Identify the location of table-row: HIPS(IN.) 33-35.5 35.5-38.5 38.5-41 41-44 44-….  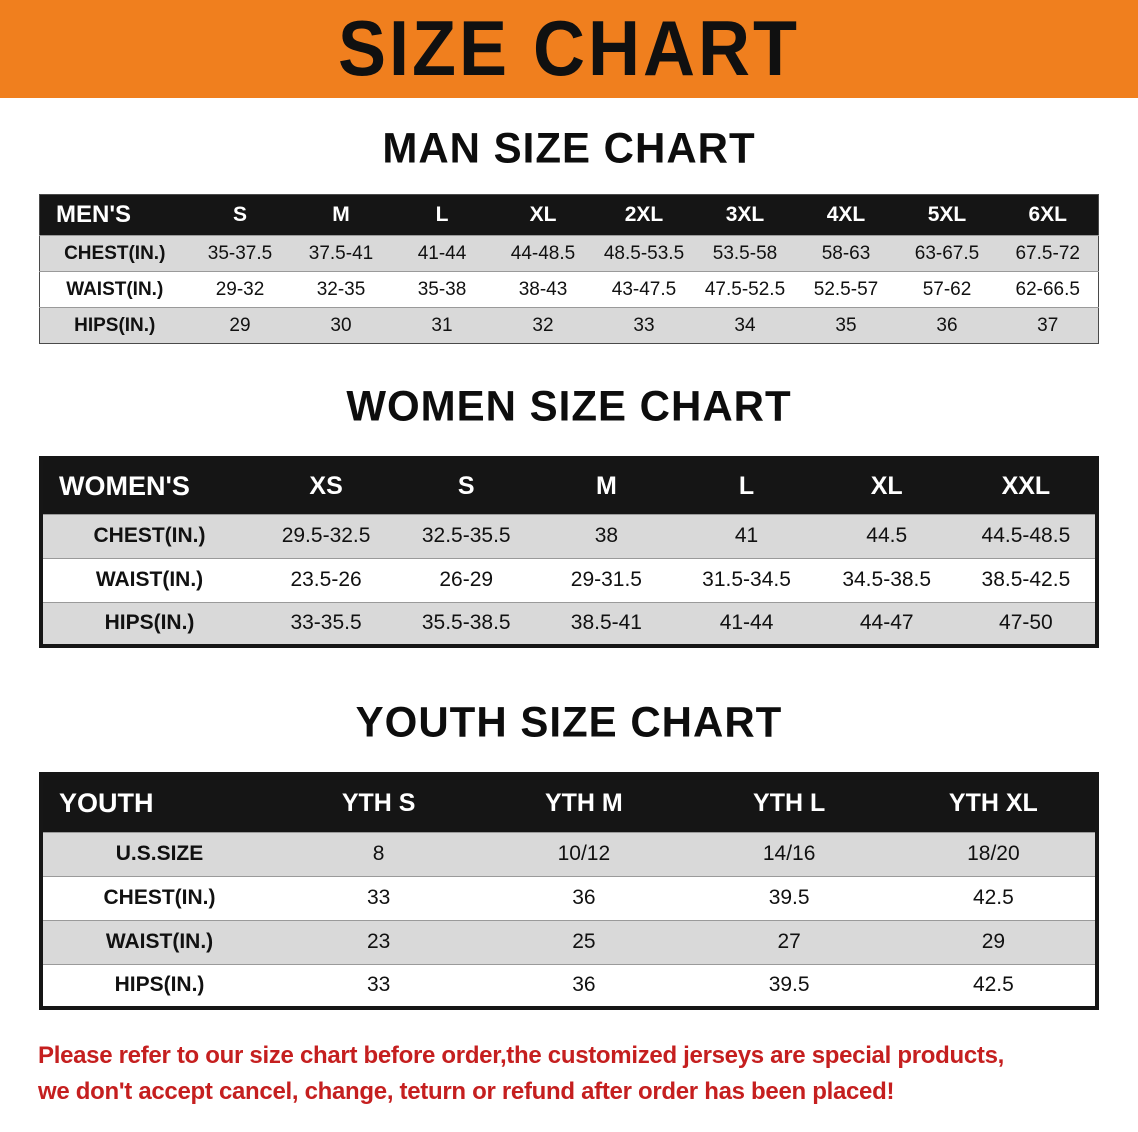
(569, 624).